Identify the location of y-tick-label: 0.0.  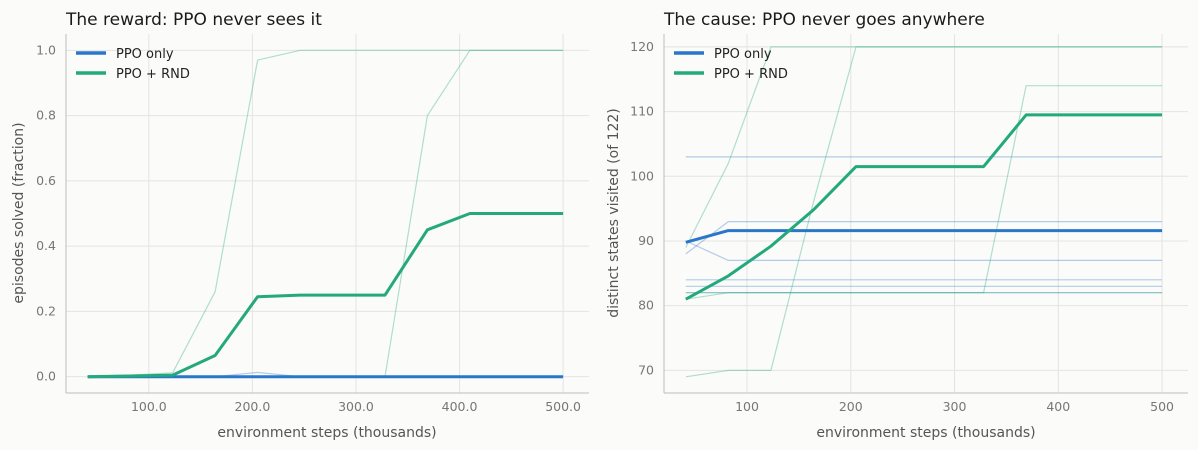
(46, 376).